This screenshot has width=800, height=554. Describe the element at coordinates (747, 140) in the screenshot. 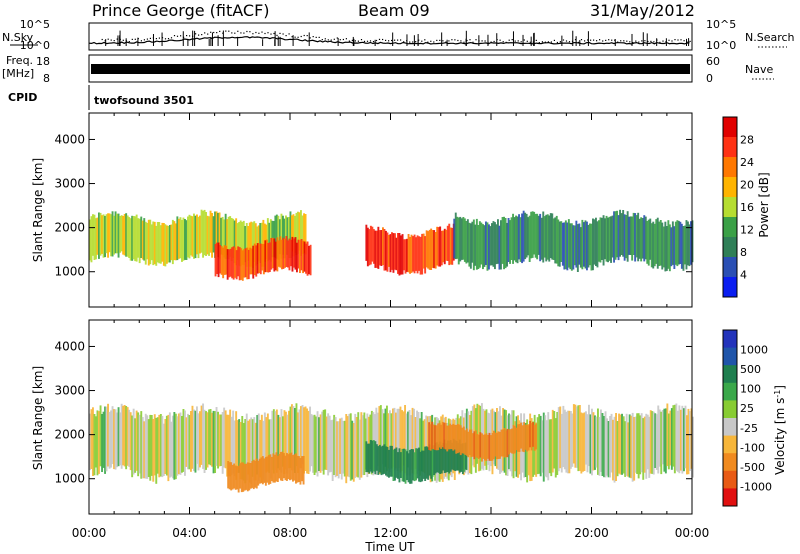

I see `power-colorbar-tick: 28` at that location.